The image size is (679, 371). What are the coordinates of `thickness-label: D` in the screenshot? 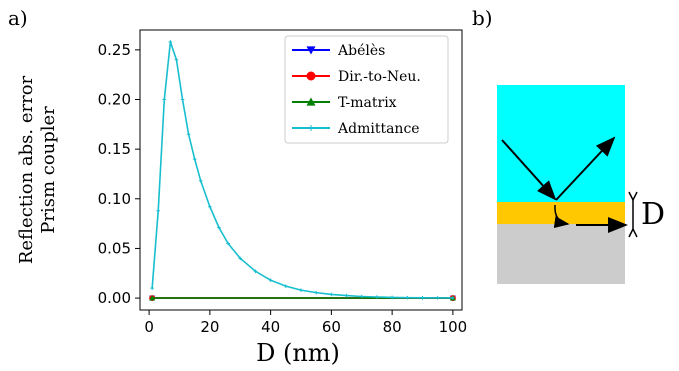 It's located at (653, 214).